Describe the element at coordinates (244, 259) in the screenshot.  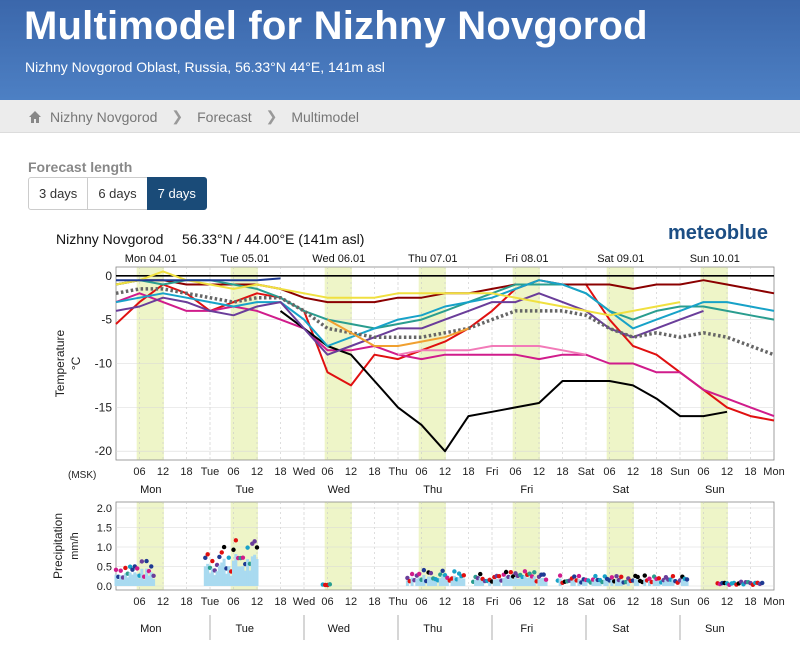
I see `day-label-top: Tue 05.01` at that location.